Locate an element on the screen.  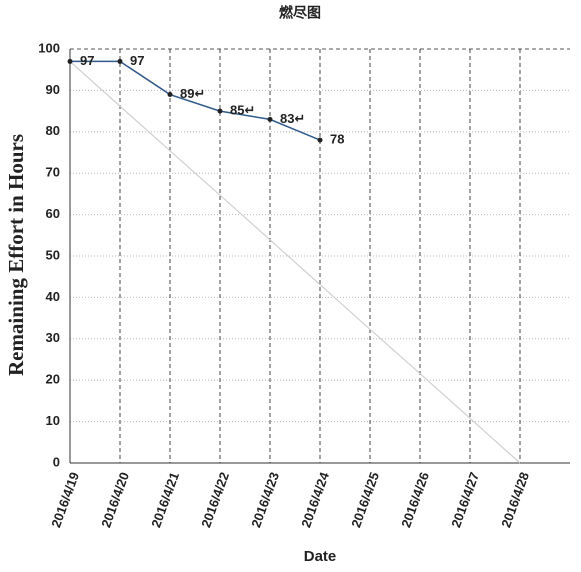
x-tick-label: 2016/4/25 is located at coordinates (365, 499).